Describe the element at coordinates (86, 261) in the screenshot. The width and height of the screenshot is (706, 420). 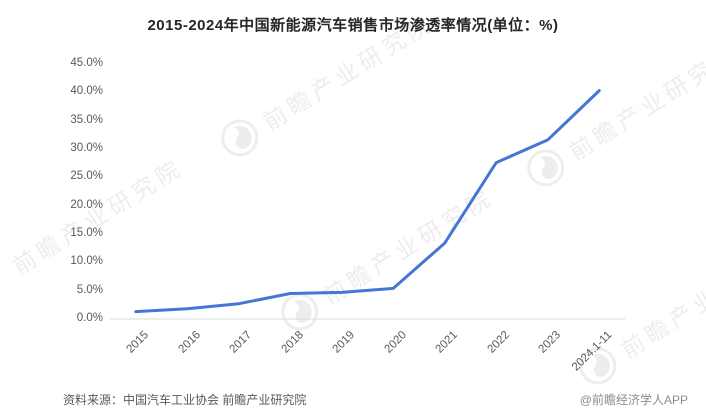
I see `y-tick-label: 10.0%` at that location.